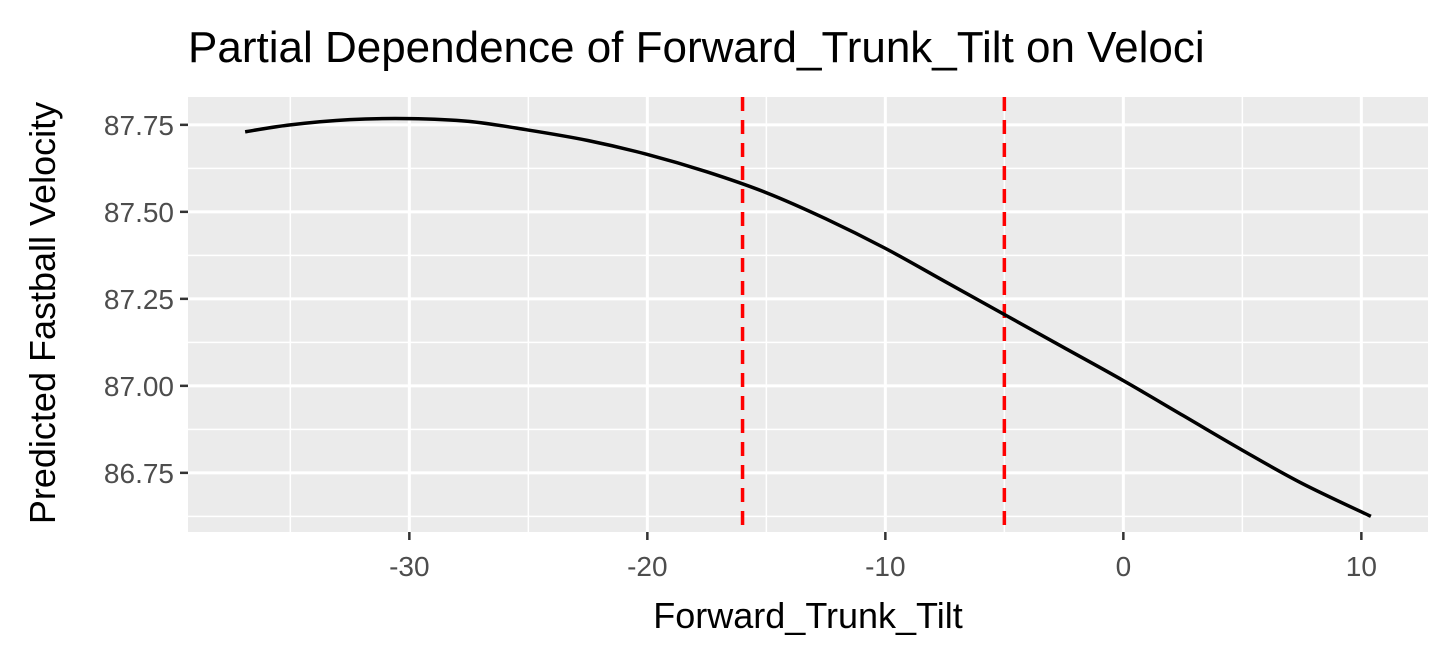  I want to click on x-tick-label: -20, so click(647, 566).